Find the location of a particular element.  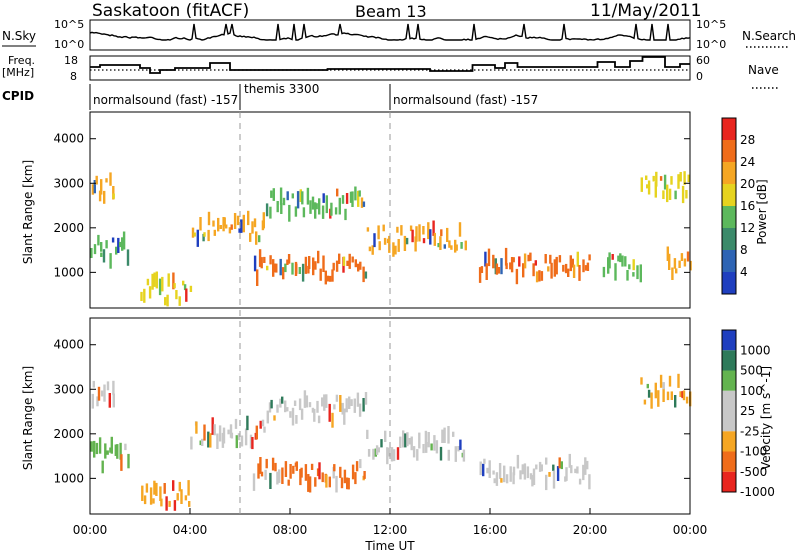

y-tick-label: 2000 is located at coordinates (68, 434).